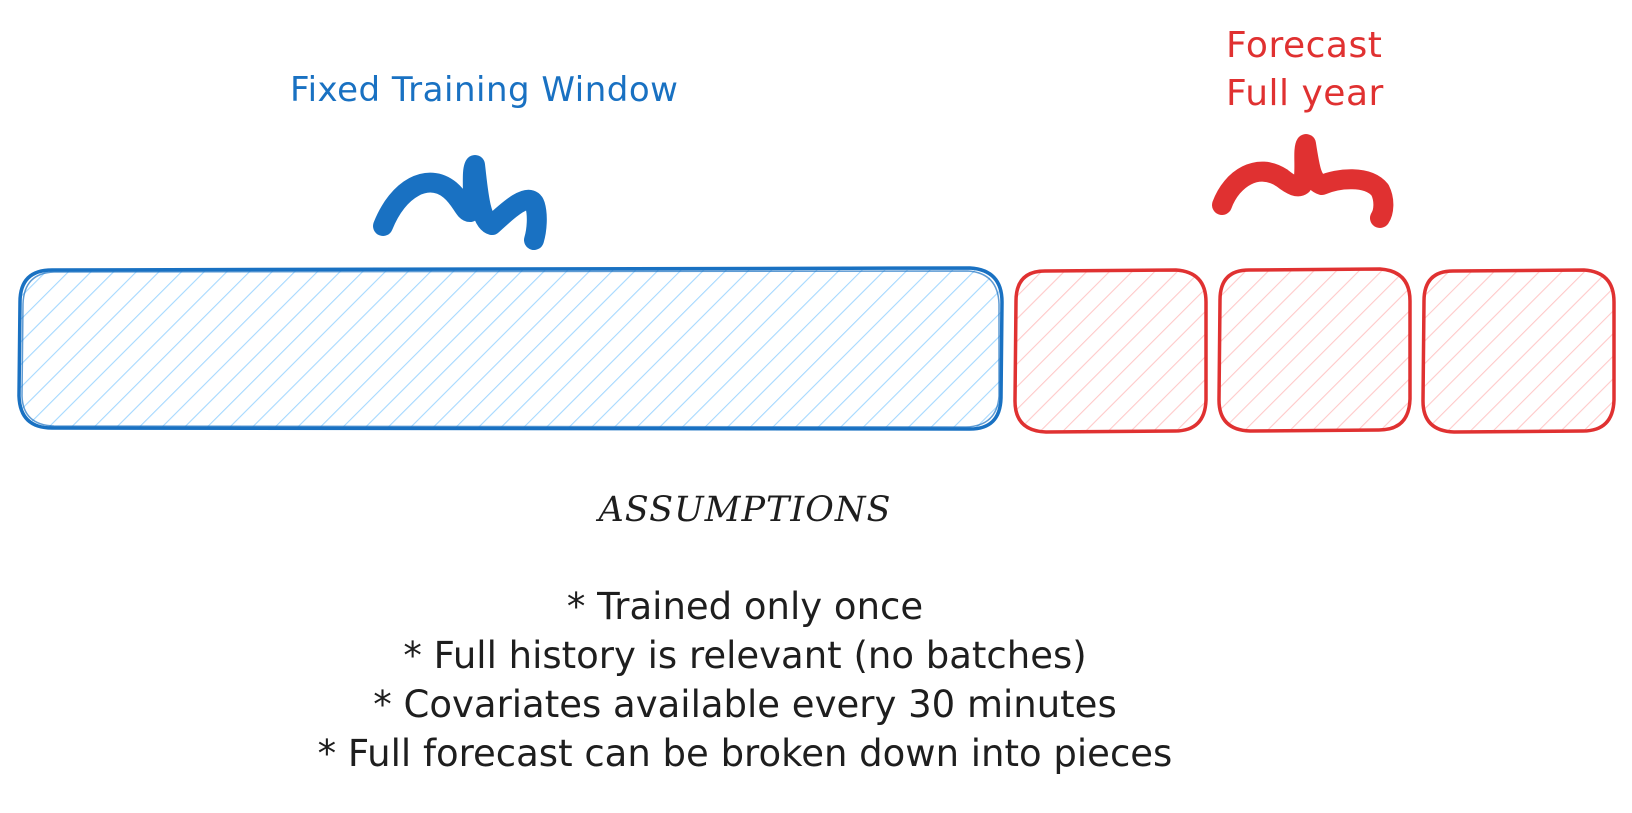  I want to click on forecast-label-line1: Forecast, so click(1304, 45).